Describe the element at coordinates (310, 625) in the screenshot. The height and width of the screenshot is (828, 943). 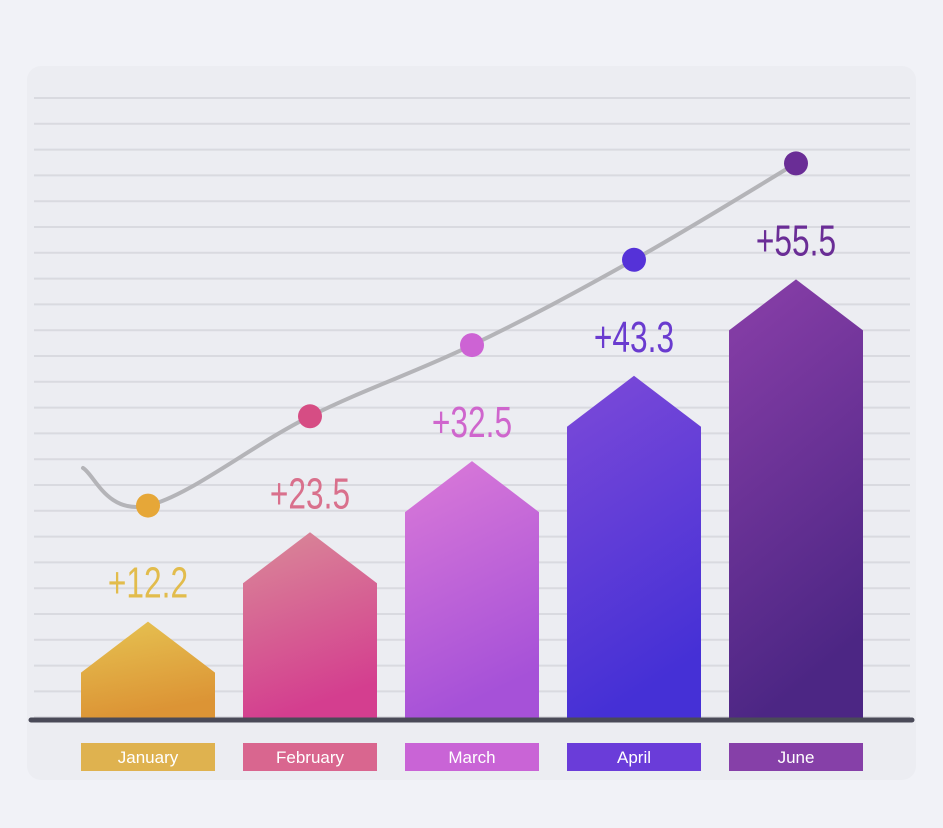
I see `bar-february` at that location.